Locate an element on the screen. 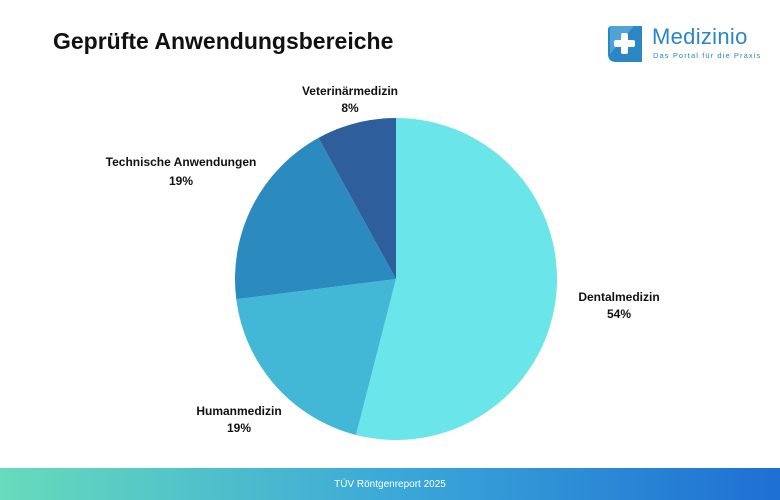 This screenshot has height=500, width=780. medical-cross-icon is located at coordinates (625, 44).